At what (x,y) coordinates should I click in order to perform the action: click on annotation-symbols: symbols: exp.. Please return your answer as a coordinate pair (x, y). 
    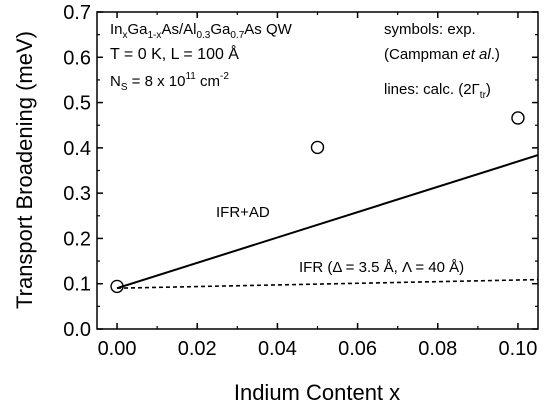
    Looking at the image, I should click on (430, 29).